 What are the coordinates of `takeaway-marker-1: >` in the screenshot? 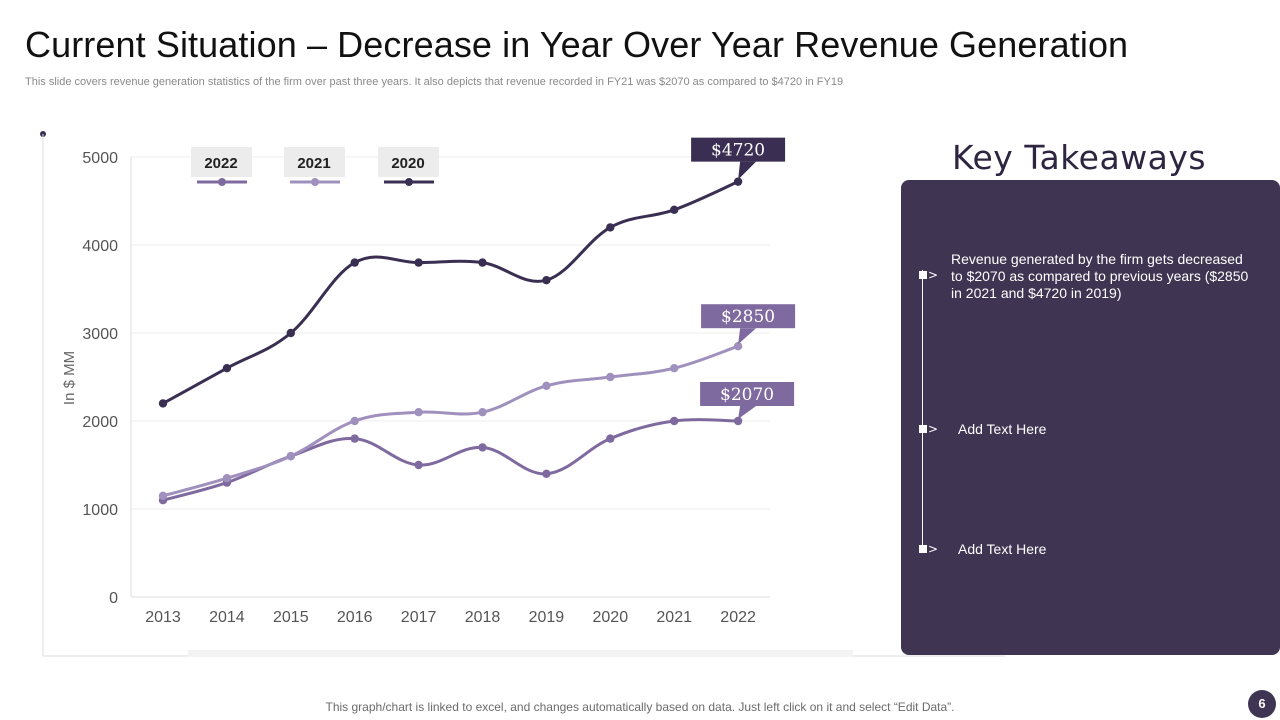 It's located at (929, 275).